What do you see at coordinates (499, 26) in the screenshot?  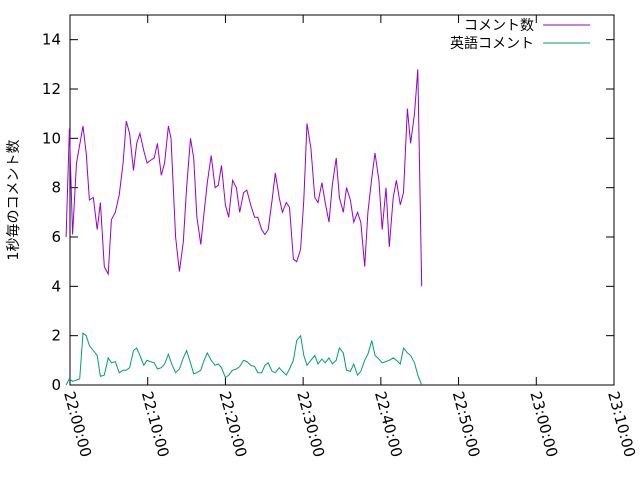 I see `legend-label-1: コメント数` at bounding box center [499, 26].